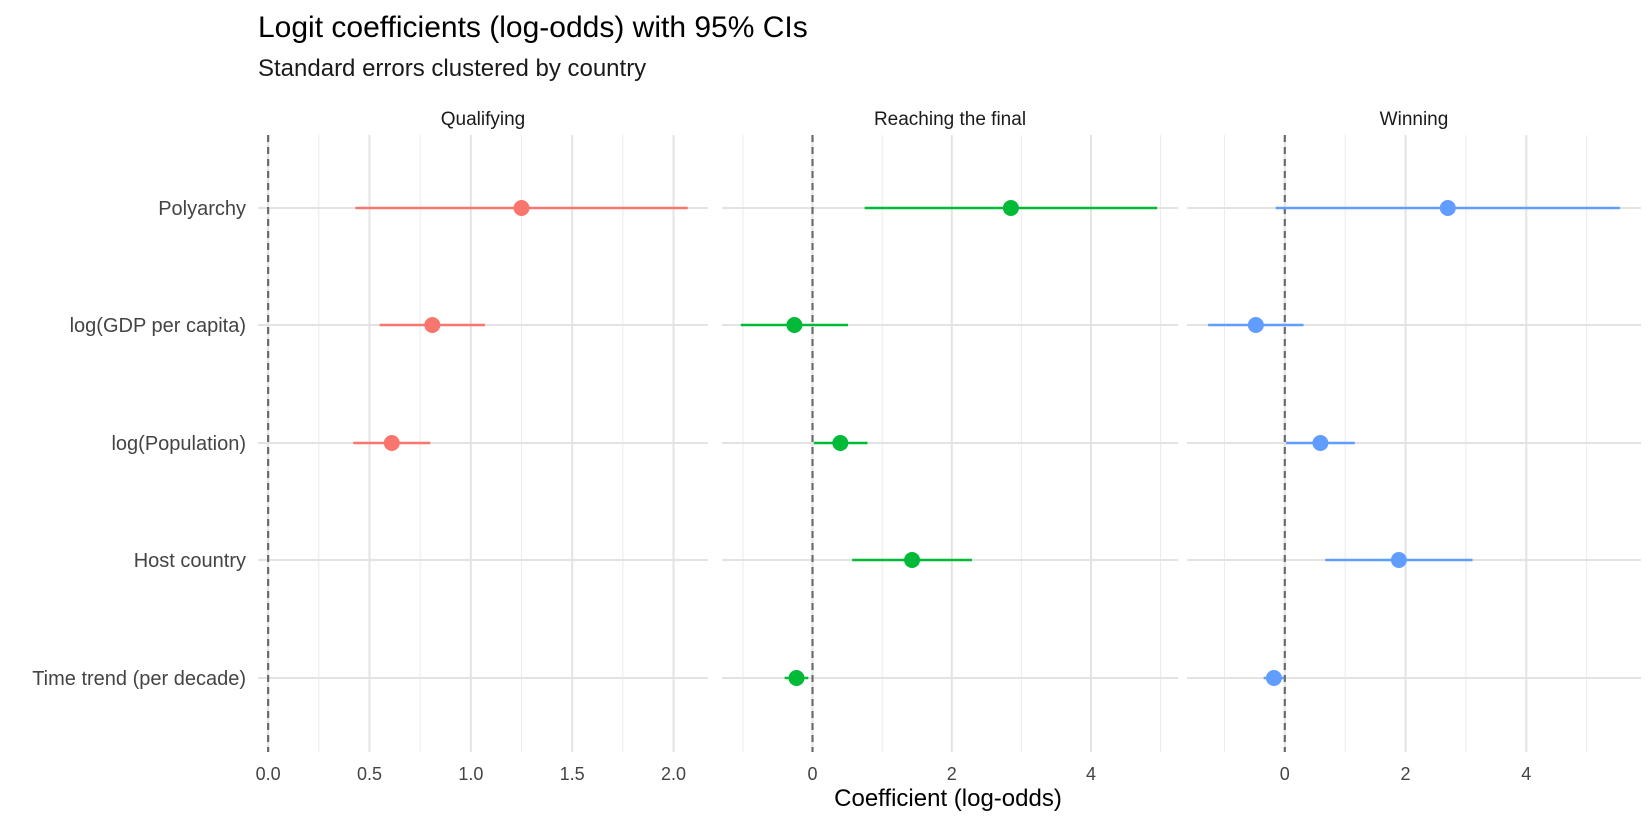 This screenshot has width=1650, height=825. What do you see at coordinates (158, 326) in the screenshot?
I see `y-label-log-gdp-per-capita: log(GDP per capita)` at bounding box center [158, 326].